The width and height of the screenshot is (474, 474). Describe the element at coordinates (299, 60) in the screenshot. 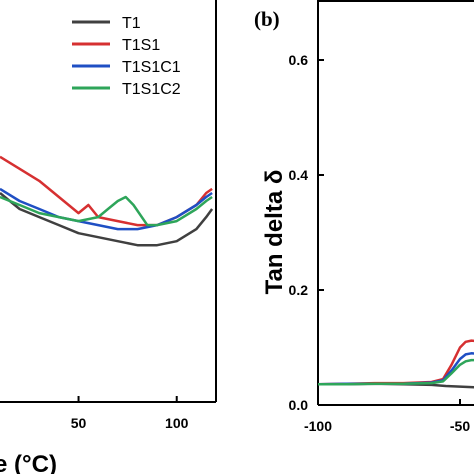

I see `panel-b-y-tick-label: 0.6` at that location.